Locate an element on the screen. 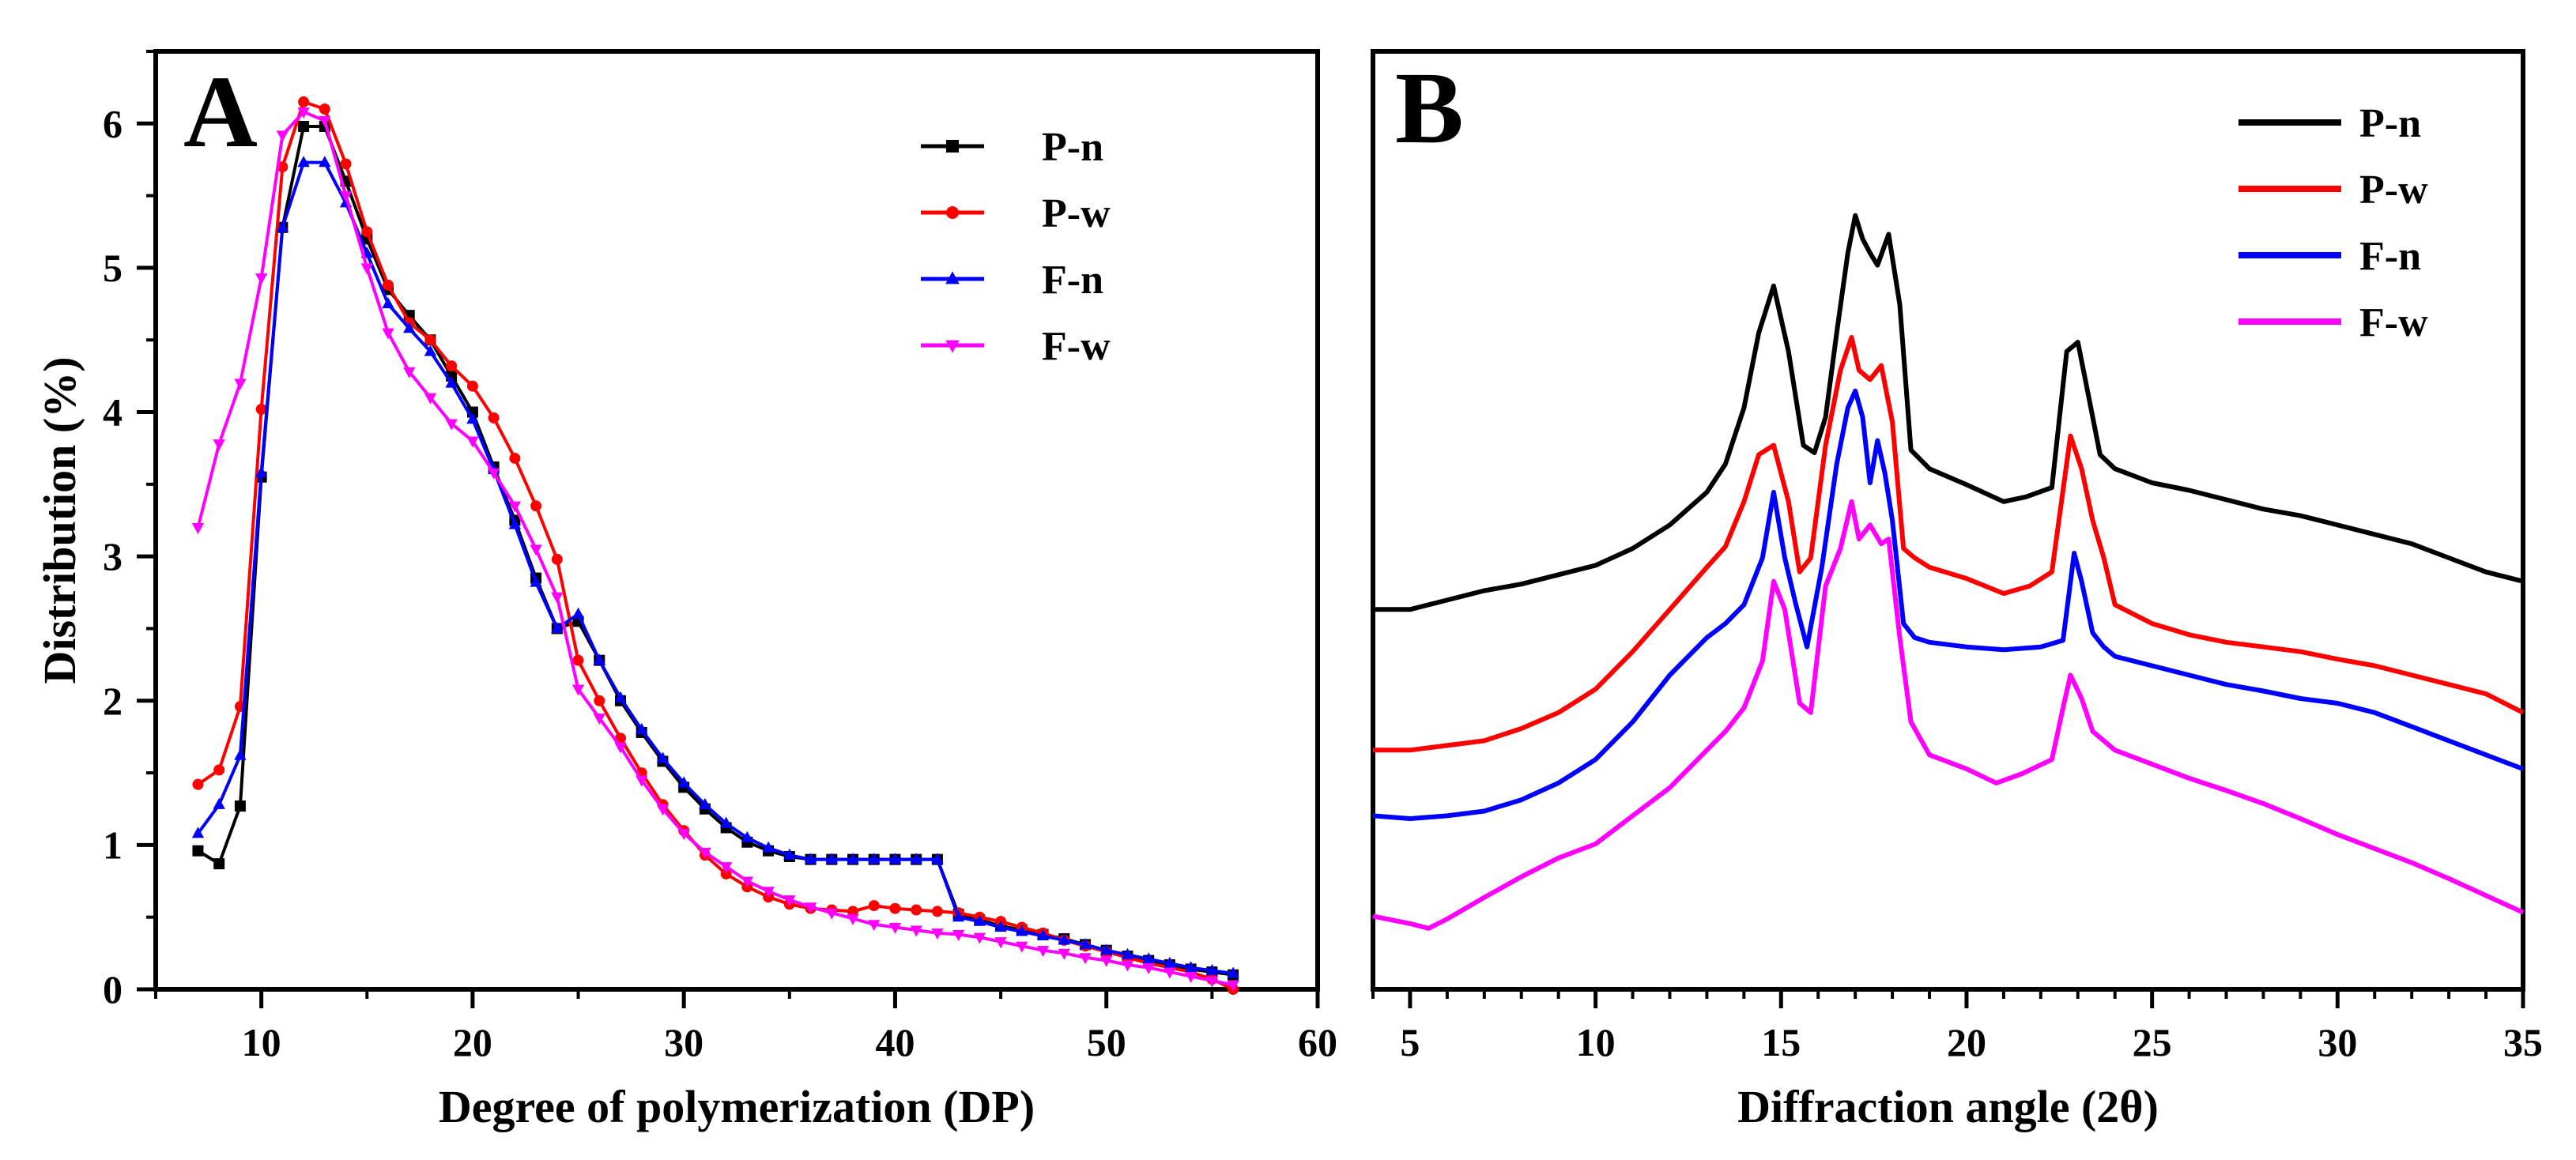 The width and height of the screenshot is (2576, 1160). legend-label: F-n is located at coordinates (1072, 280).